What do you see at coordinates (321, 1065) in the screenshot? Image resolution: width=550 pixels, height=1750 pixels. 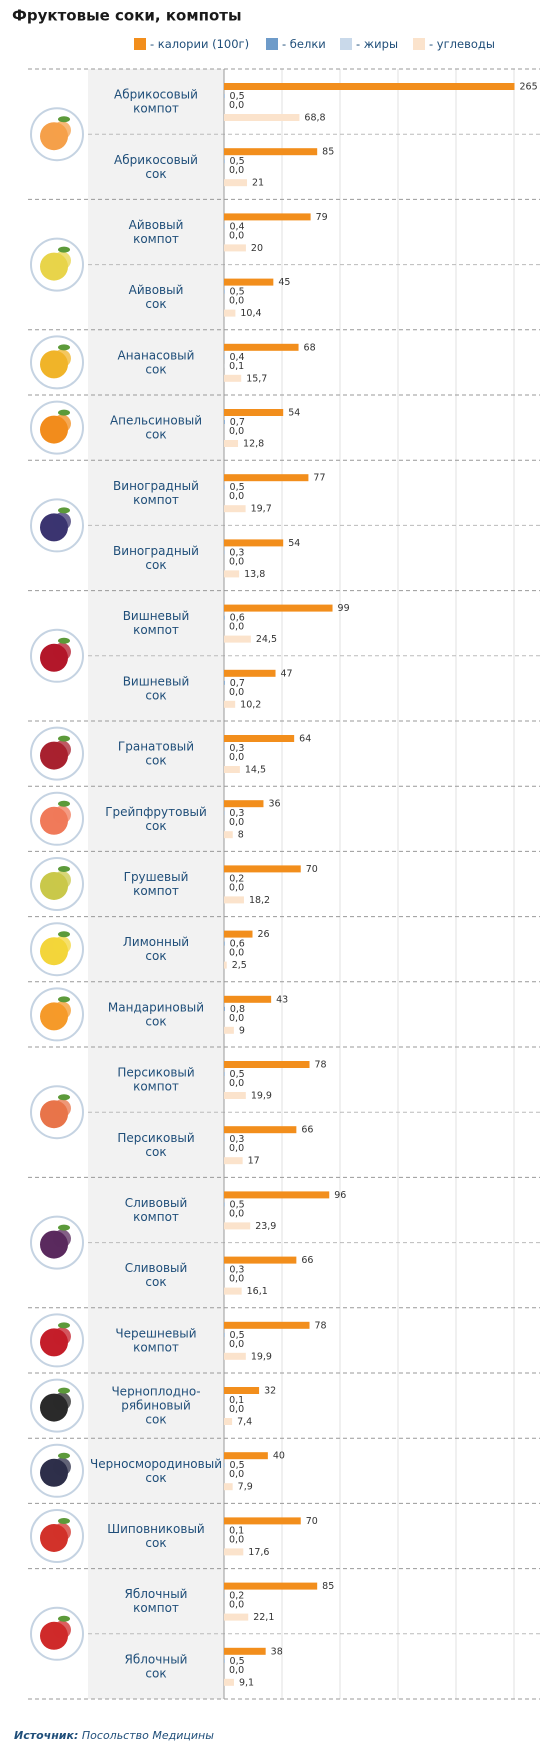 I see `value-label: 78` at bounding box center [321, 1065].